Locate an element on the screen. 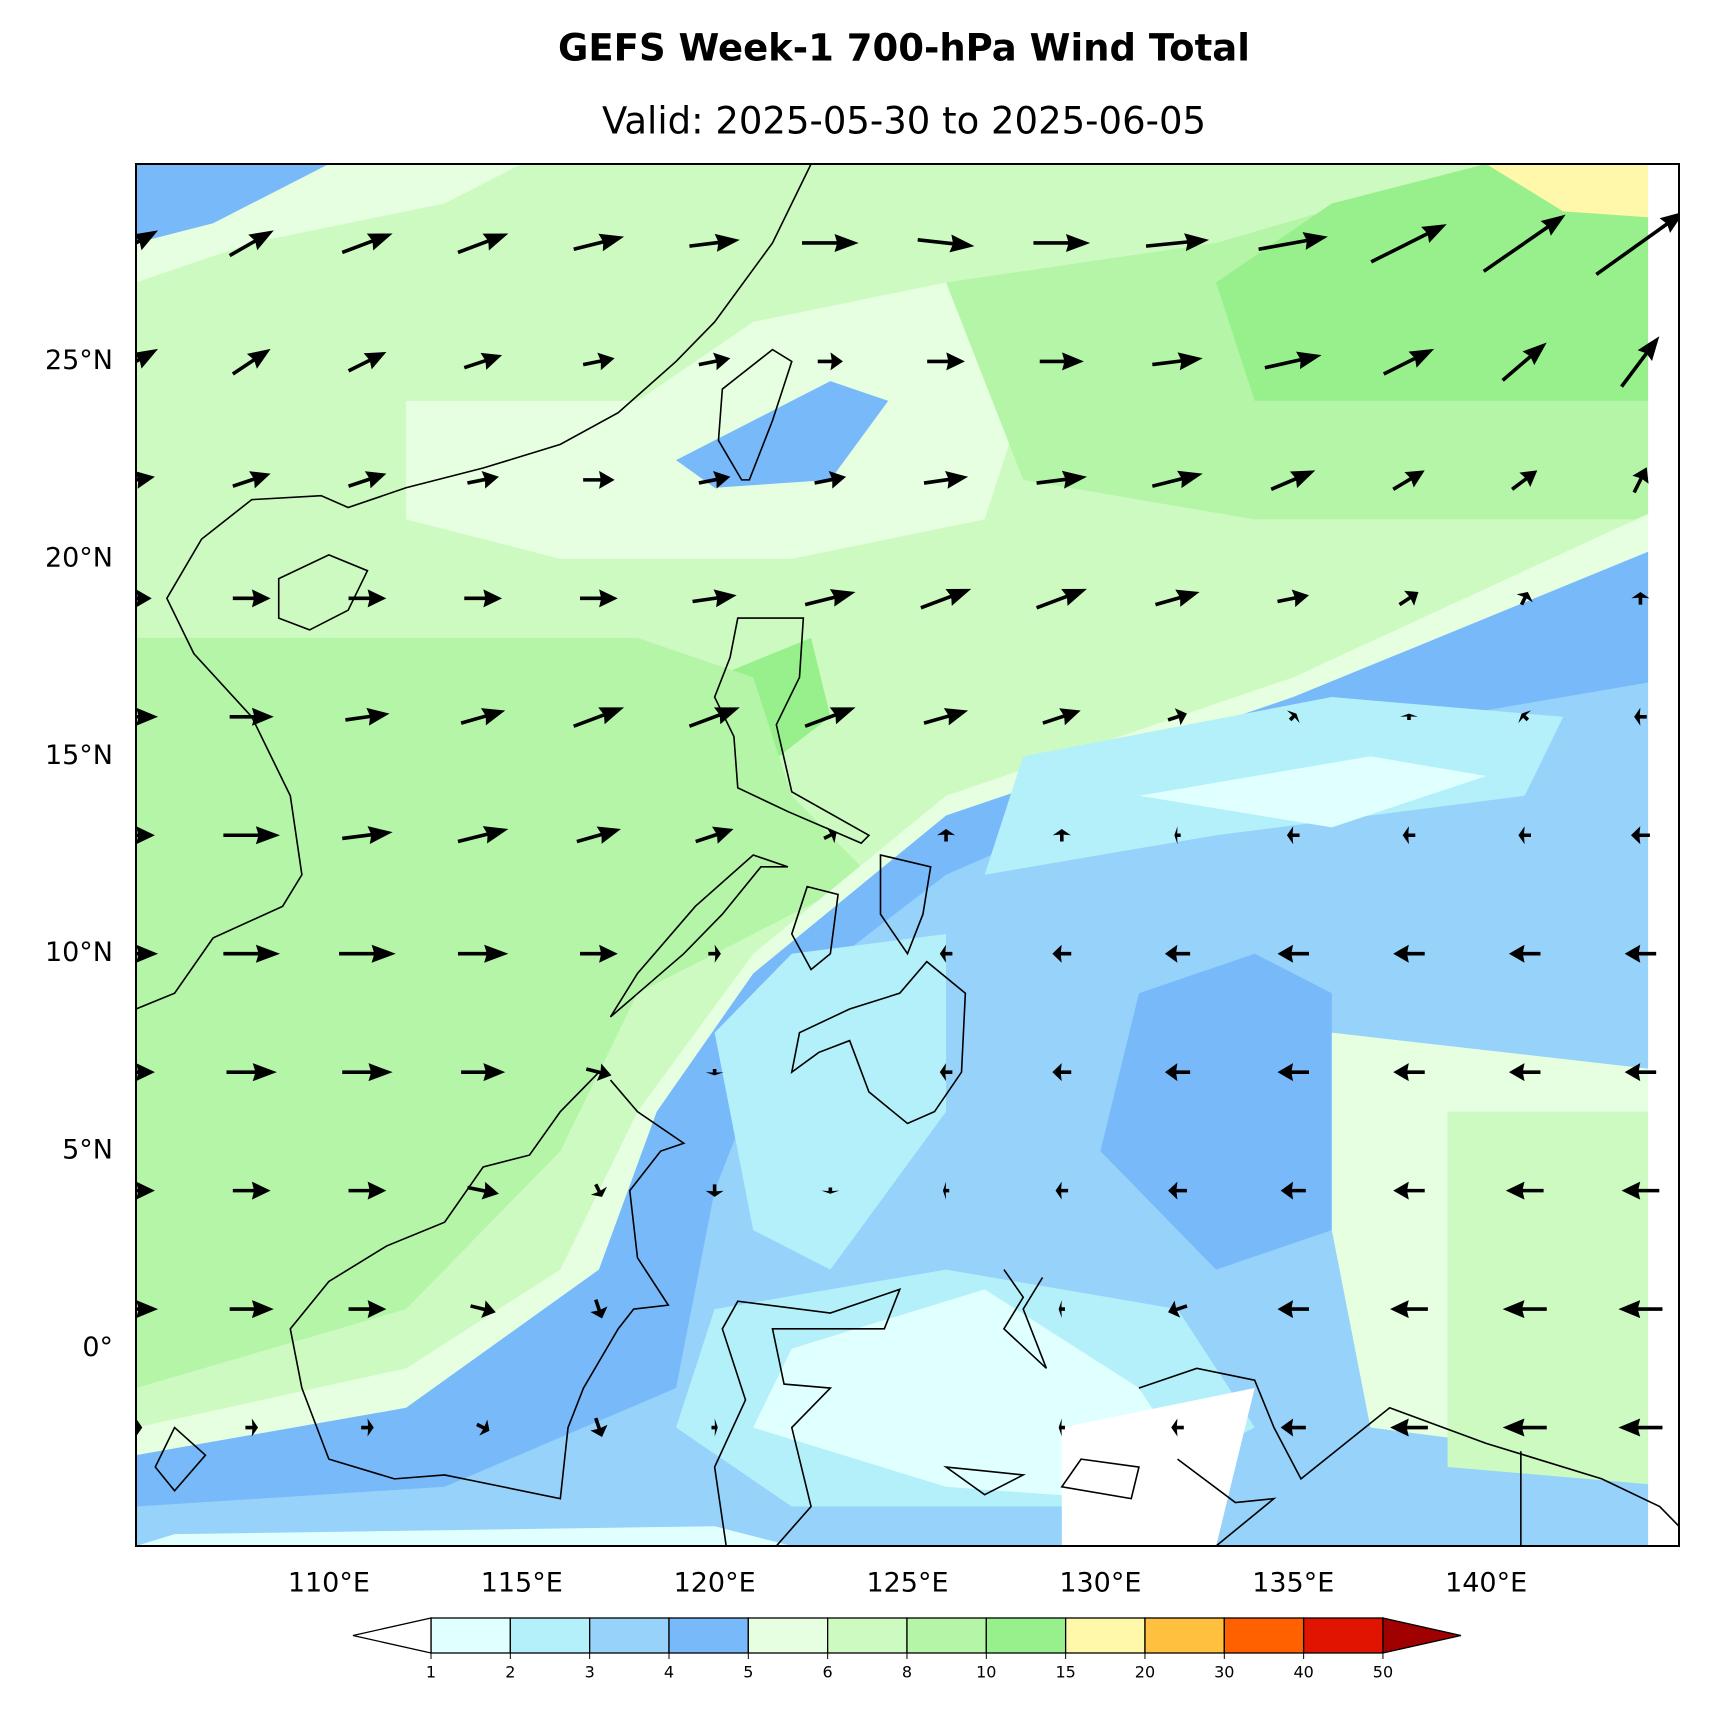 The height and width of the screenshot is (1736, 1709). x-tick-label: 125°E is located at coordinates (907, 1583).